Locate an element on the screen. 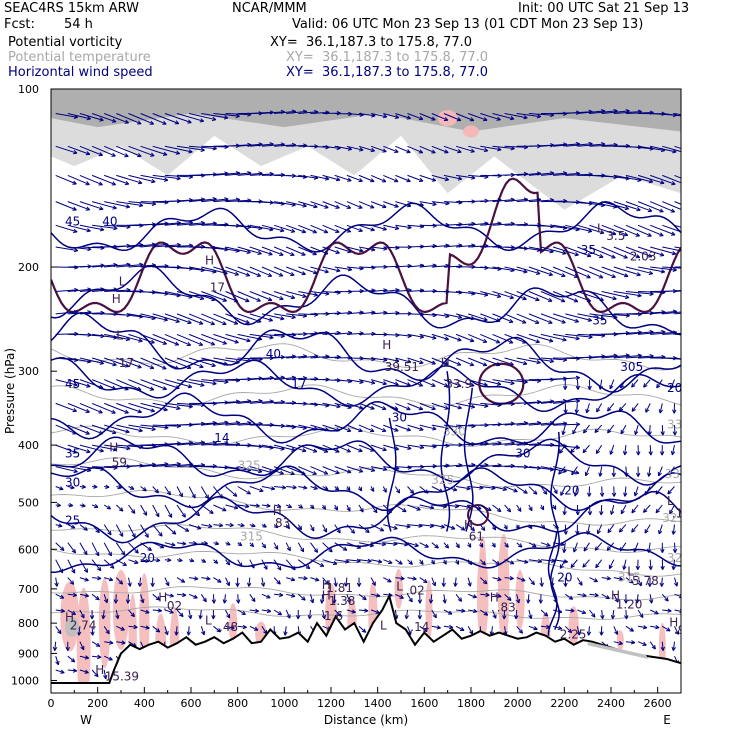 Image resolution: width=740 pixels, height=740 pixels. x-axis-label: Distance (km) is located at coordinates (366, 720).